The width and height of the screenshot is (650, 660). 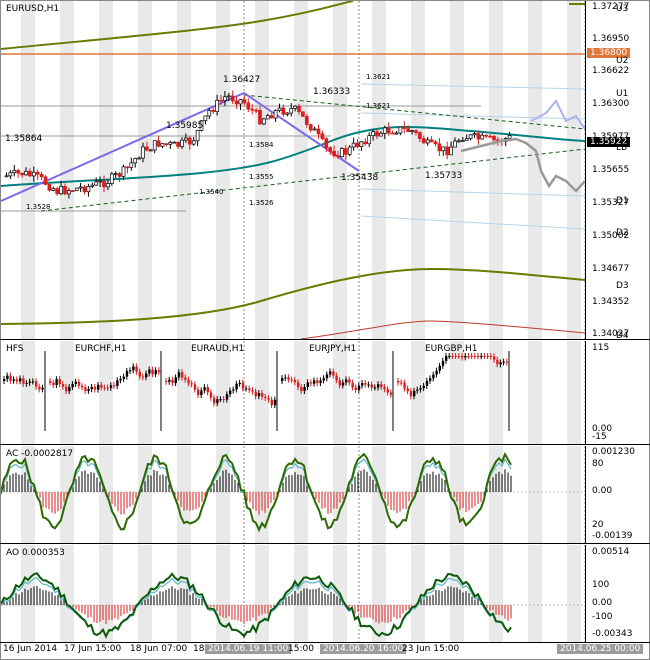 What do you see at coordinates (360, 178) in the screenshot?
I see `annotation-low-1: 1.35438` at bounding box center [360, 178].